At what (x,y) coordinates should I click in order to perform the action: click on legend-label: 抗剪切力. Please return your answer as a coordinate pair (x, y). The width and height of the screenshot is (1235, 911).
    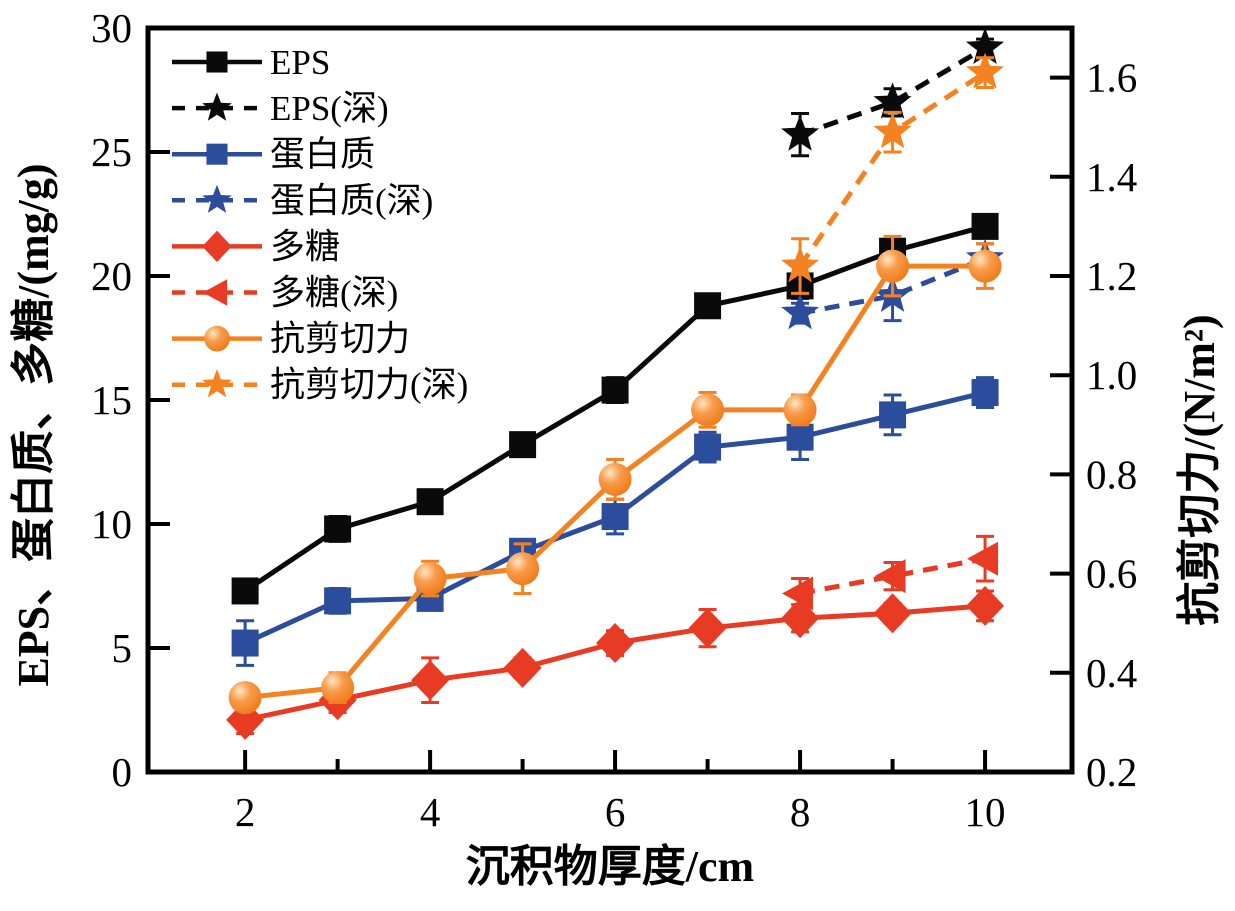
    Looking at the image, I should click on (340, 339).